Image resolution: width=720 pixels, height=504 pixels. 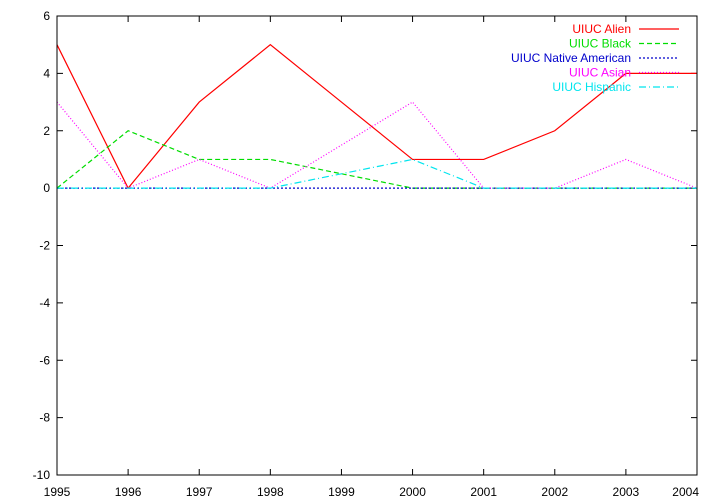 I want to click on y-tick-label: -6, so click(x=44, y=360).